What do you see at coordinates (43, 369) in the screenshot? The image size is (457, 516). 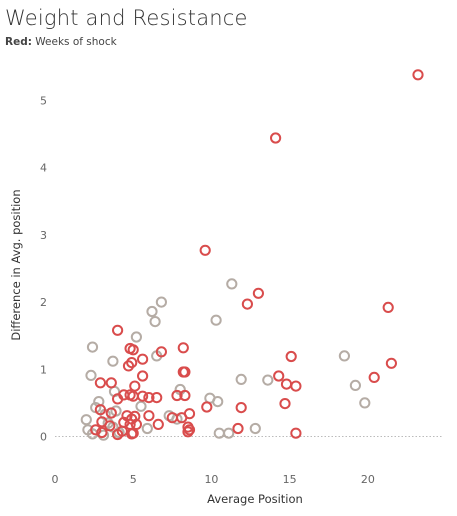 I see `y-tick-label: 1` at bounding box center [43, 369].